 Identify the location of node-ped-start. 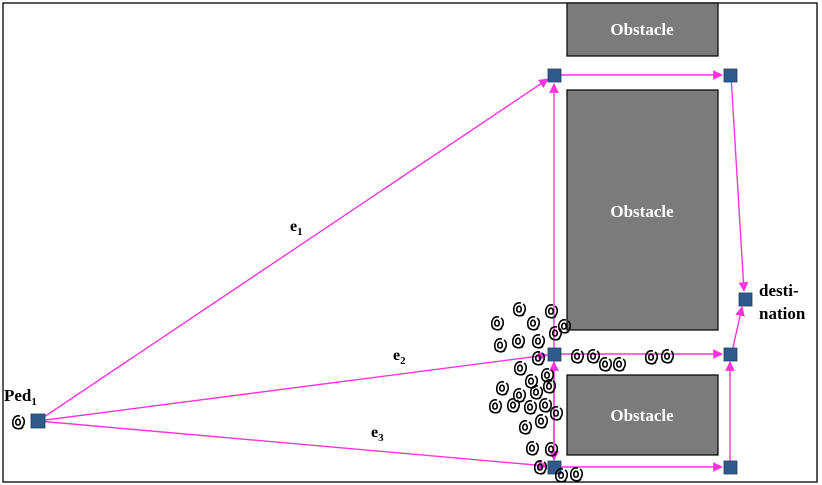
(38, 421).